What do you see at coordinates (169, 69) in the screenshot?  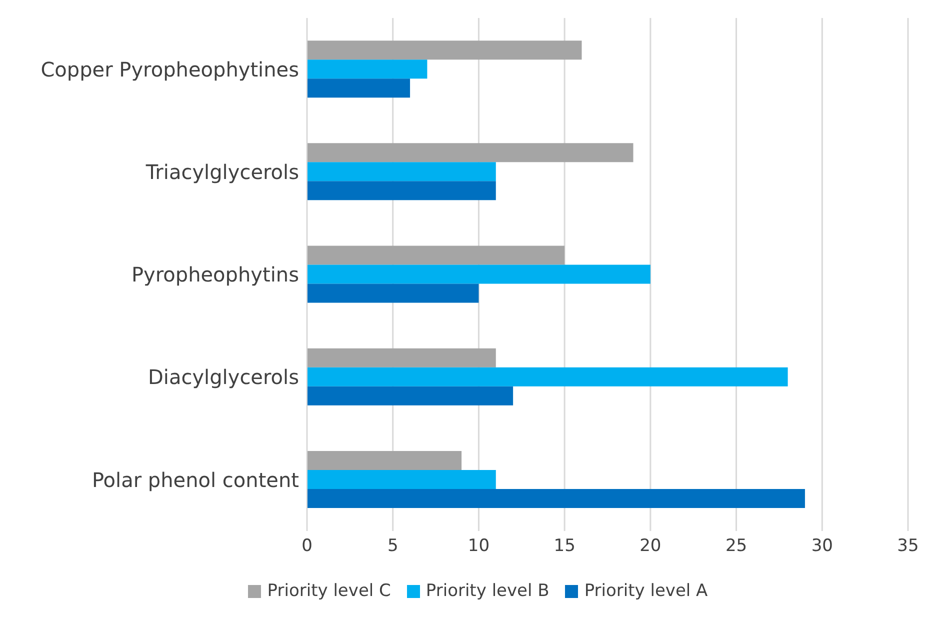 I see `y-tick-label: Copper Pyropheophytines` at bounding box center [169, 69].